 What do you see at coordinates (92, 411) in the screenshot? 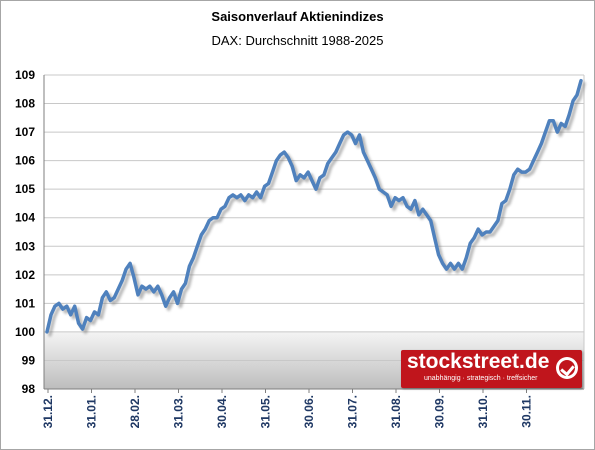
I see `x-tick-label: 31.01.` at bounding box center [92, 411].